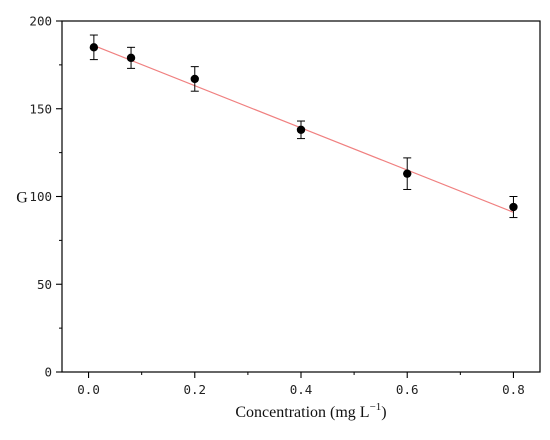  Describe the element at coordinates (40, 21) in the screenshot. I see `y-tick-label: 200` at that location.